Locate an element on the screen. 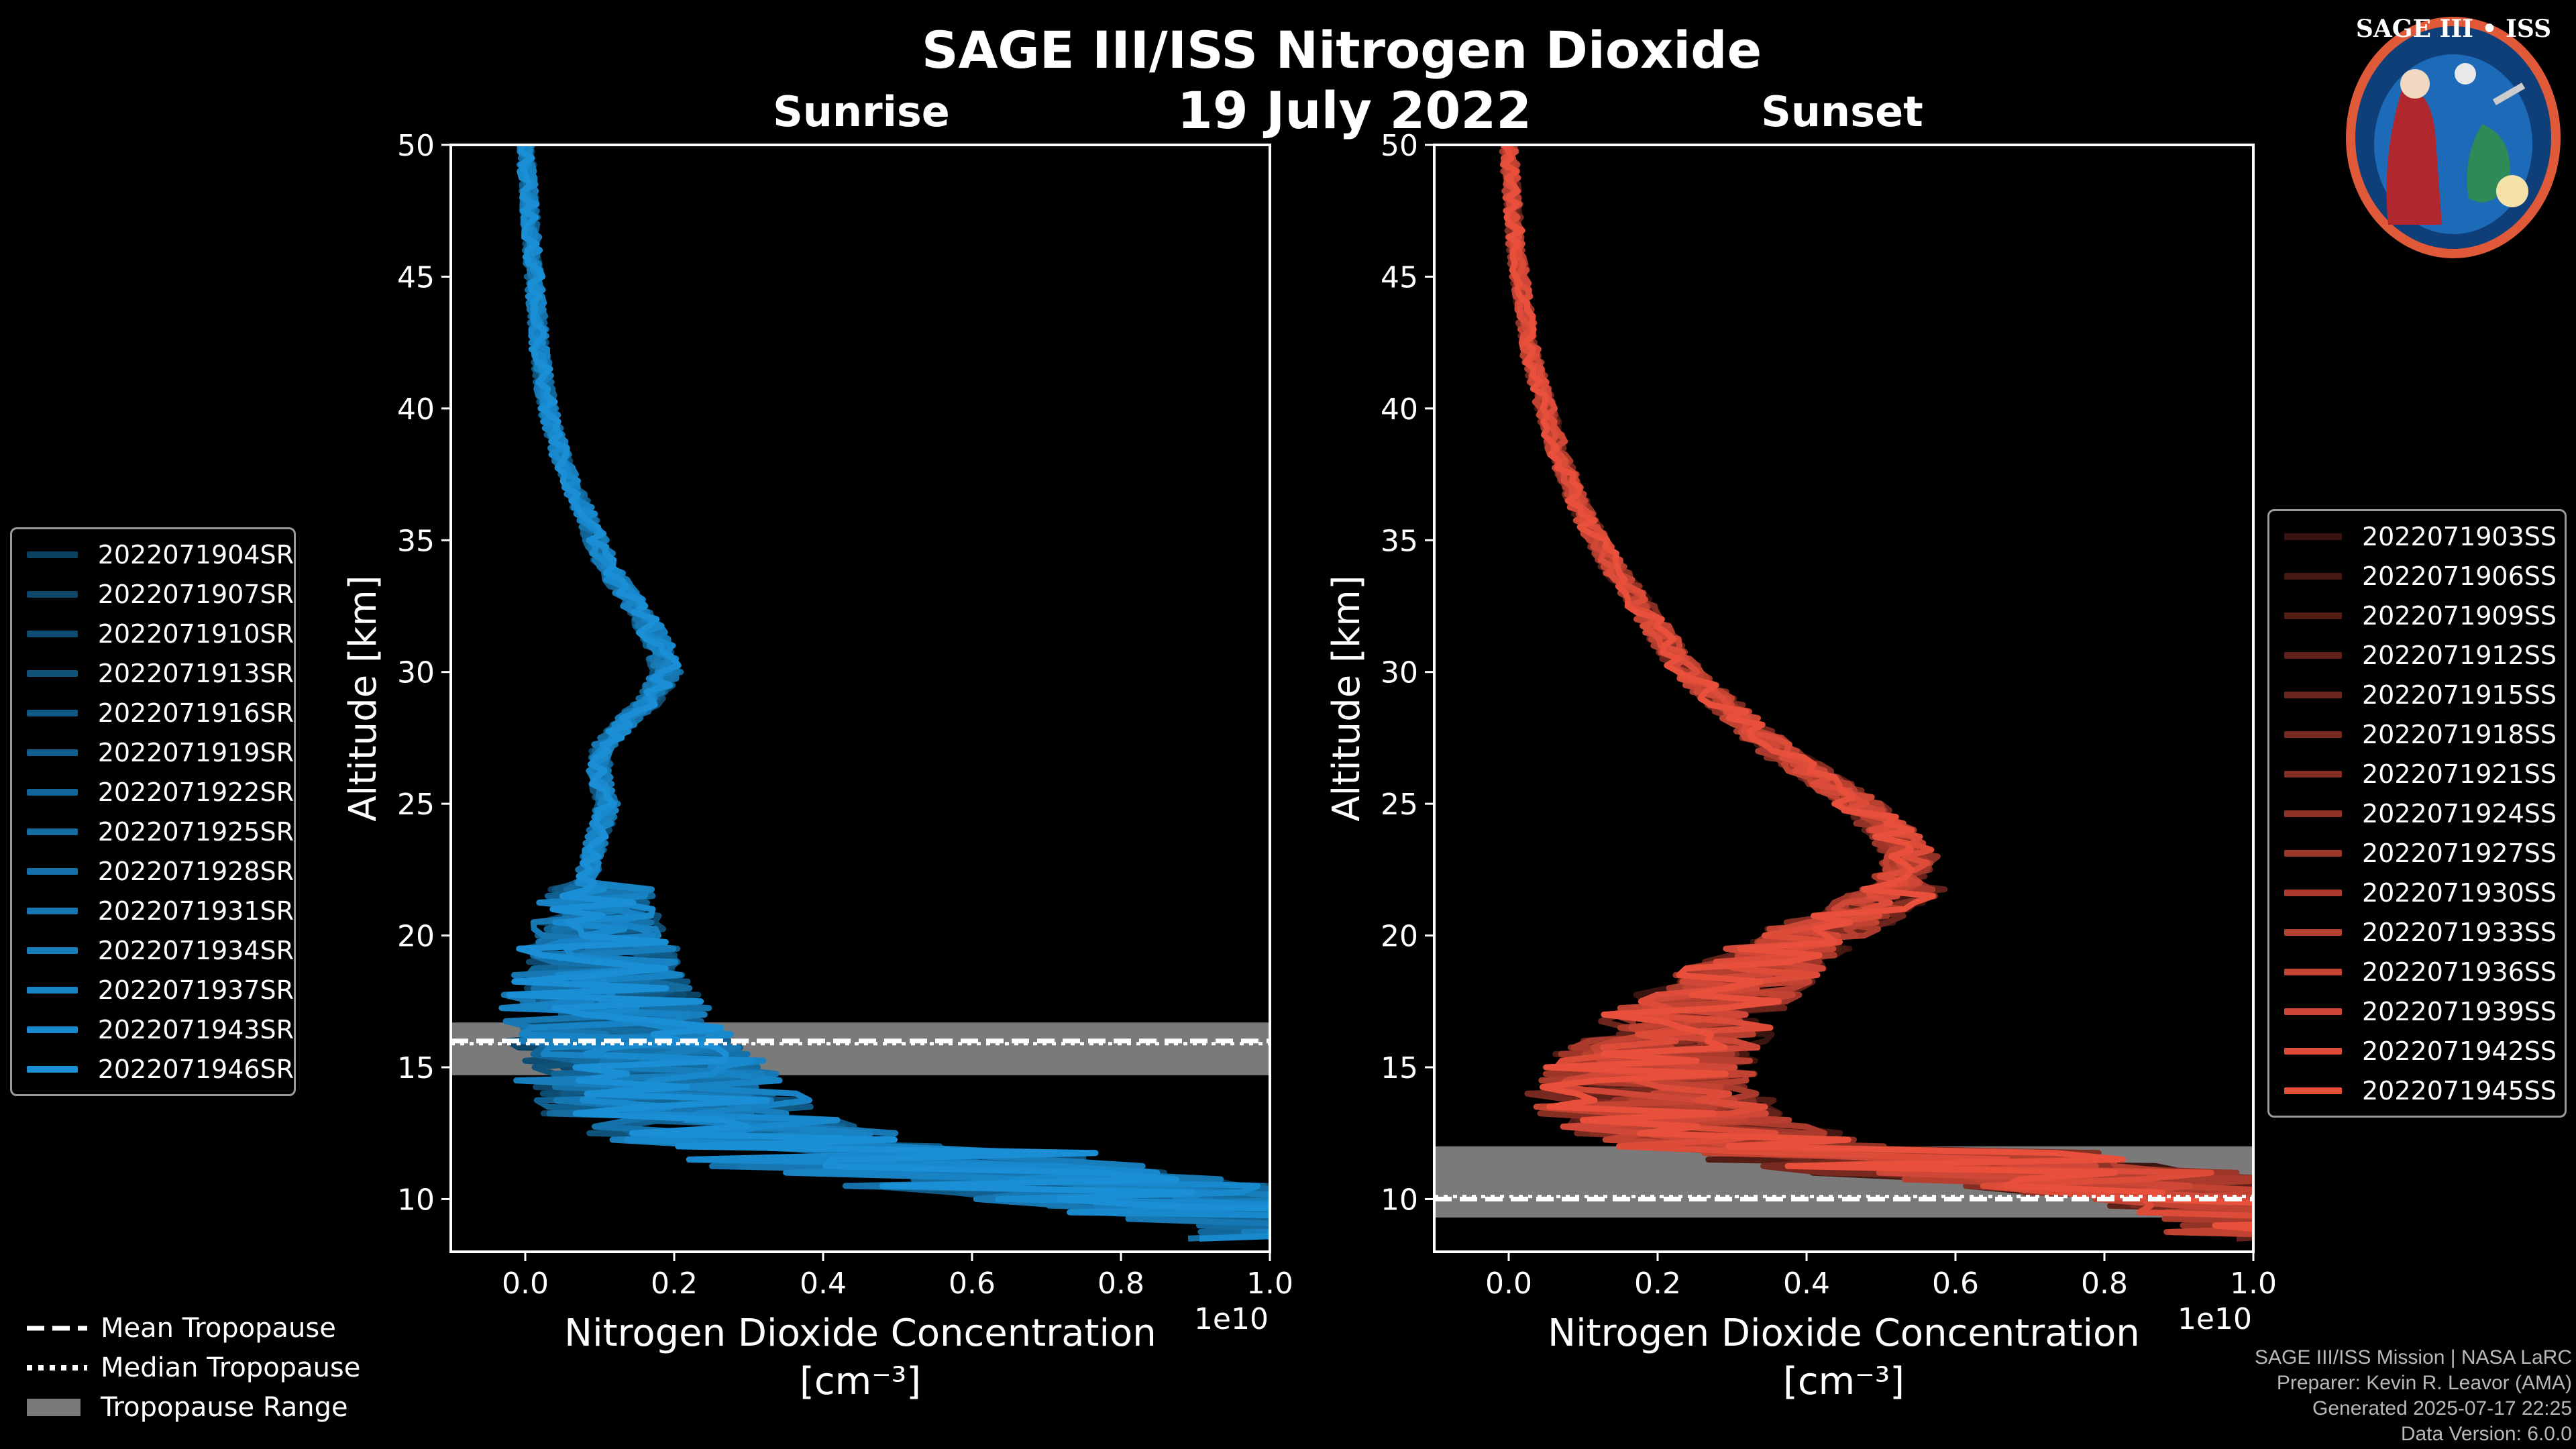 The image size is (2576, 1449). legend-item-2022071904SR: 2022071904SR is located at coordinates (153, 554).